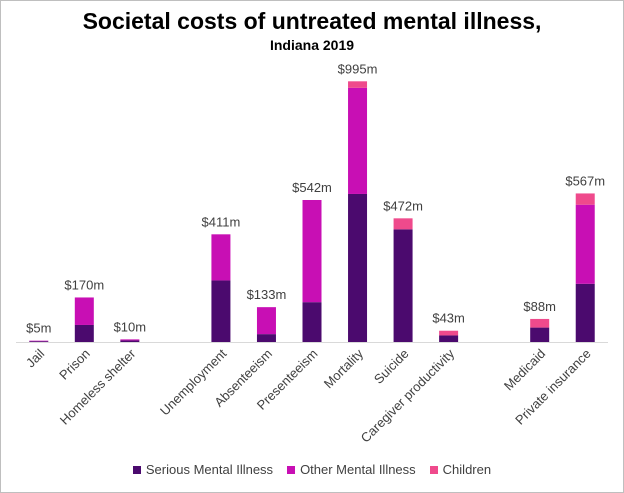 This screenshot has height=493, width=624. What do you see at coordinates (209, 469) in the screenshot?
I see `legend-label-serious: Serious Mental Illness` at bounding box center [209, 469].